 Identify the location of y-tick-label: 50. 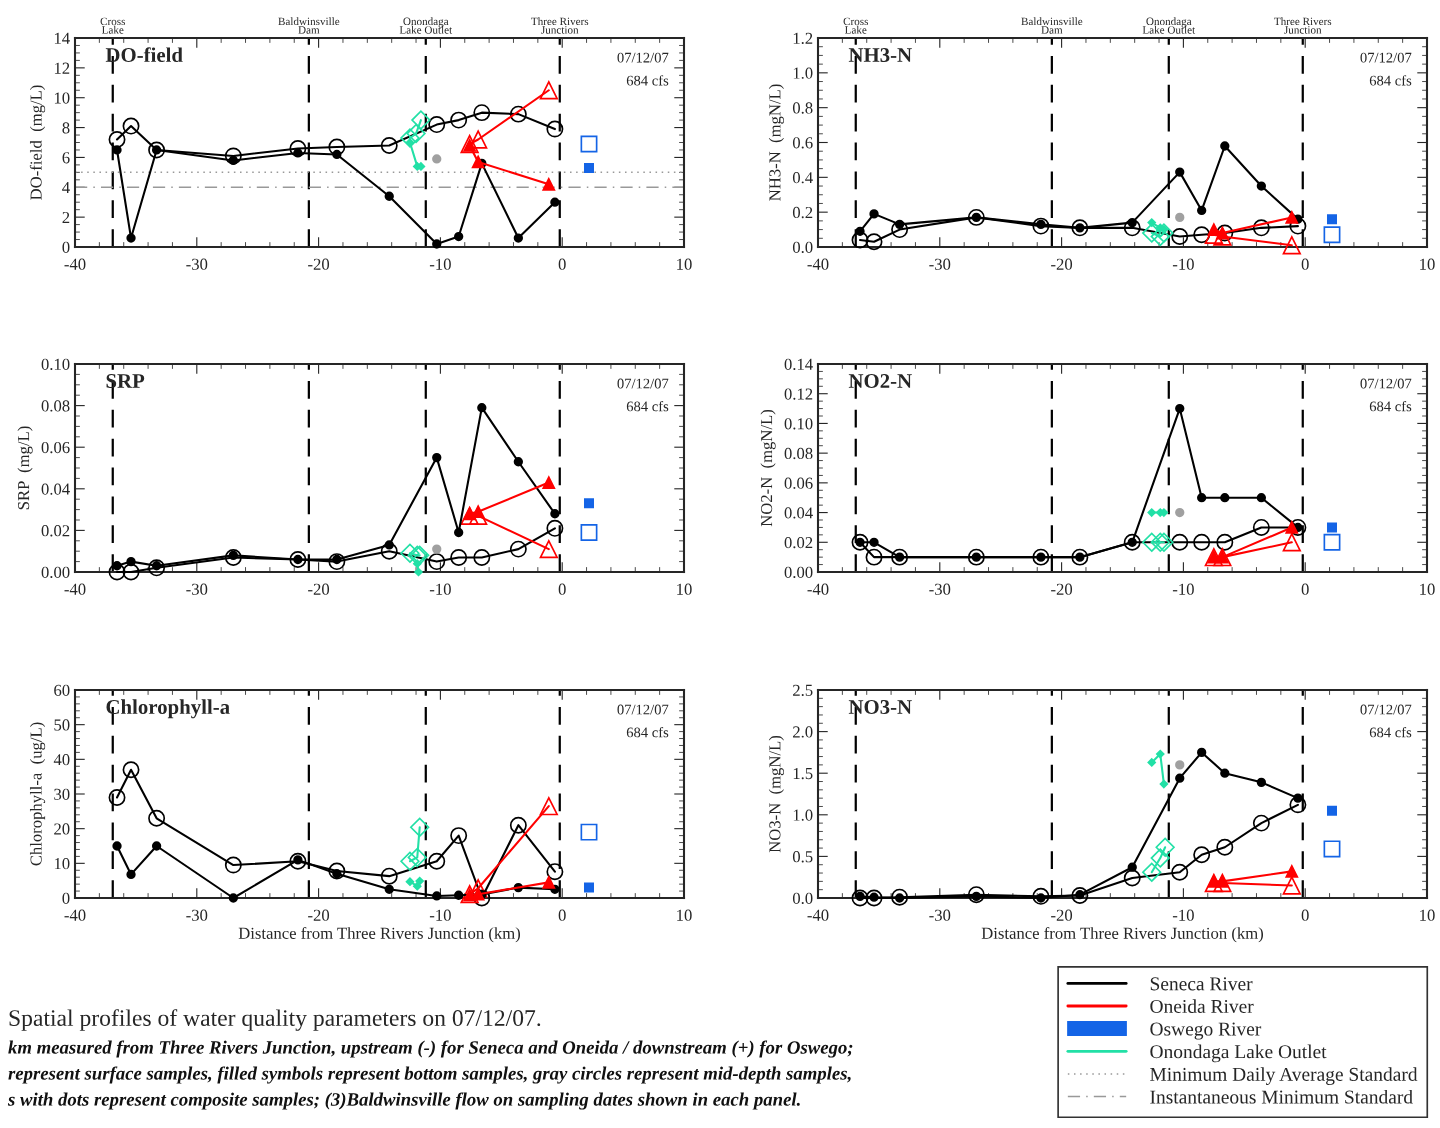
(62, 725).